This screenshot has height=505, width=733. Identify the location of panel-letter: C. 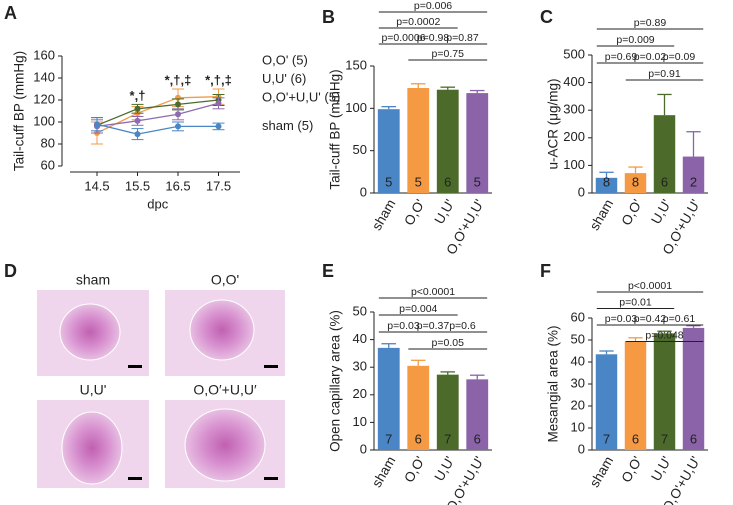
(546, 17).